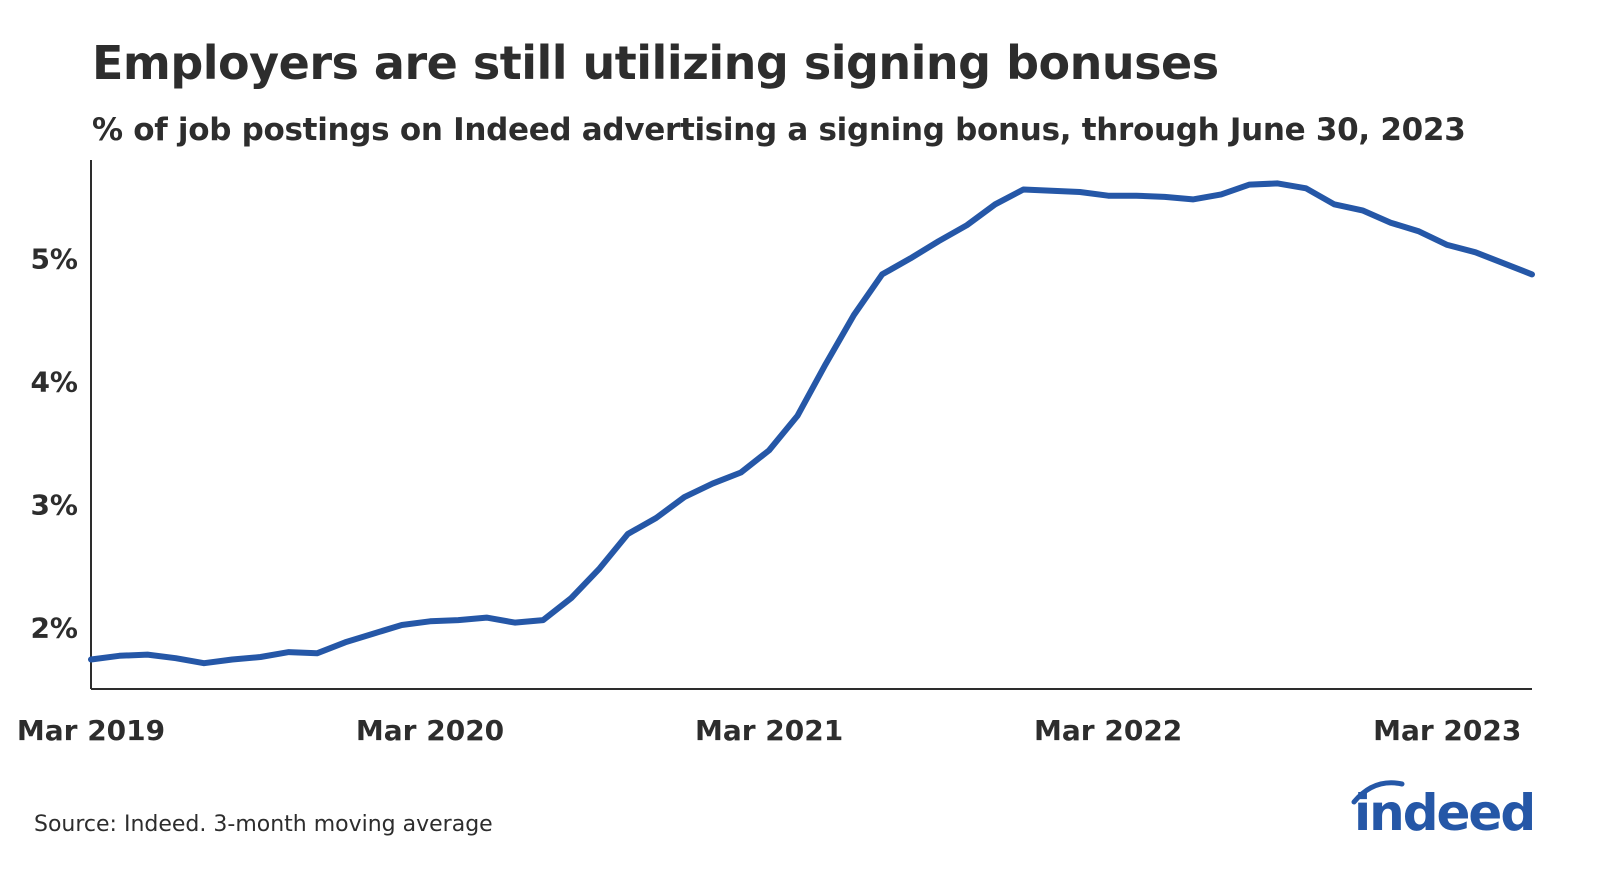  I want to click on x-tick-label: Mar 2021, so click(769, 730).